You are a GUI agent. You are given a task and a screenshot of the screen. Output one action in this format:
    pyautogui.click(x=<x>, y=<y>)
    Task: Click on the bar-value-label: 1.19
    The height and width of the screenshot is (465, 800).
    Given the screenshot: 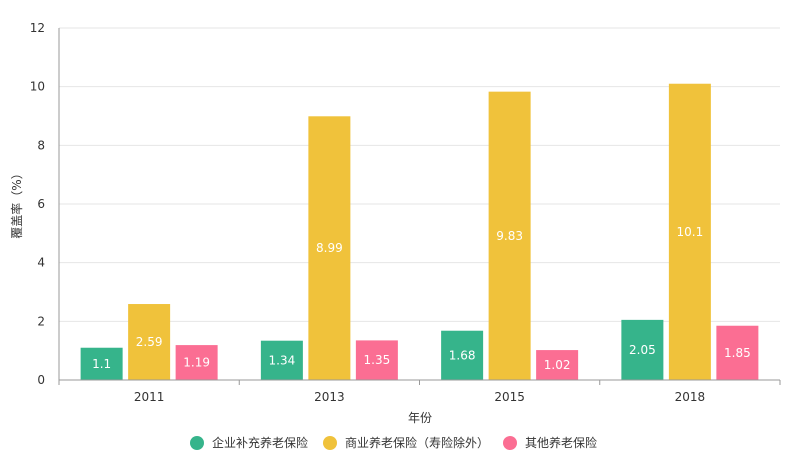 What is the action you would take?
    pyautogui.click(x=196, y=363)
    